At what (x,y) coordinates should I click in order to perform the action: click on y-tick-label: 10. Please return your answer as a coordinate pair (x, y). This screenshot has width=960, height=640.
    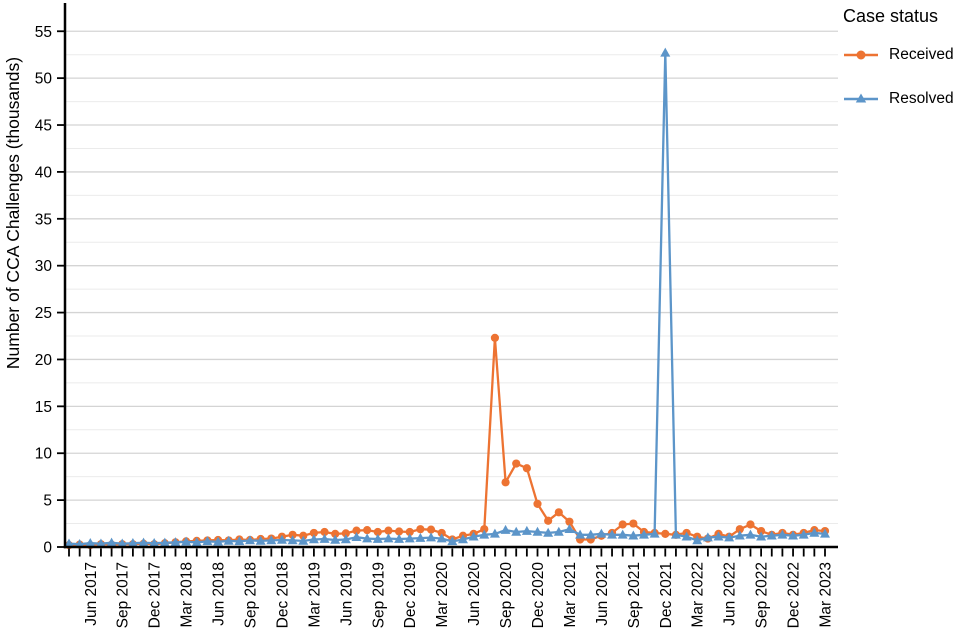
    Looking at the image, I should click on (44, 454).